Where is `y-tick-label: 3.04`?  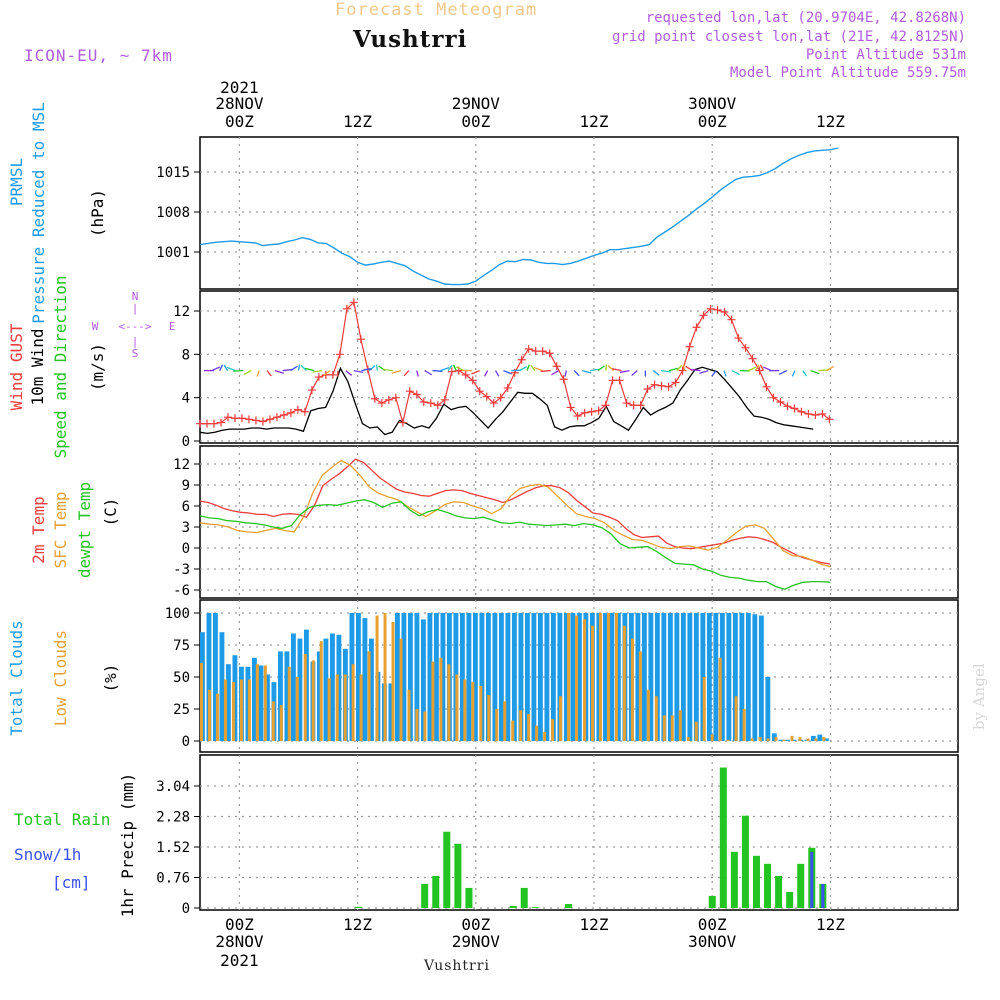 y-tick-label: 3.04 is located at coordinates (173, 787).